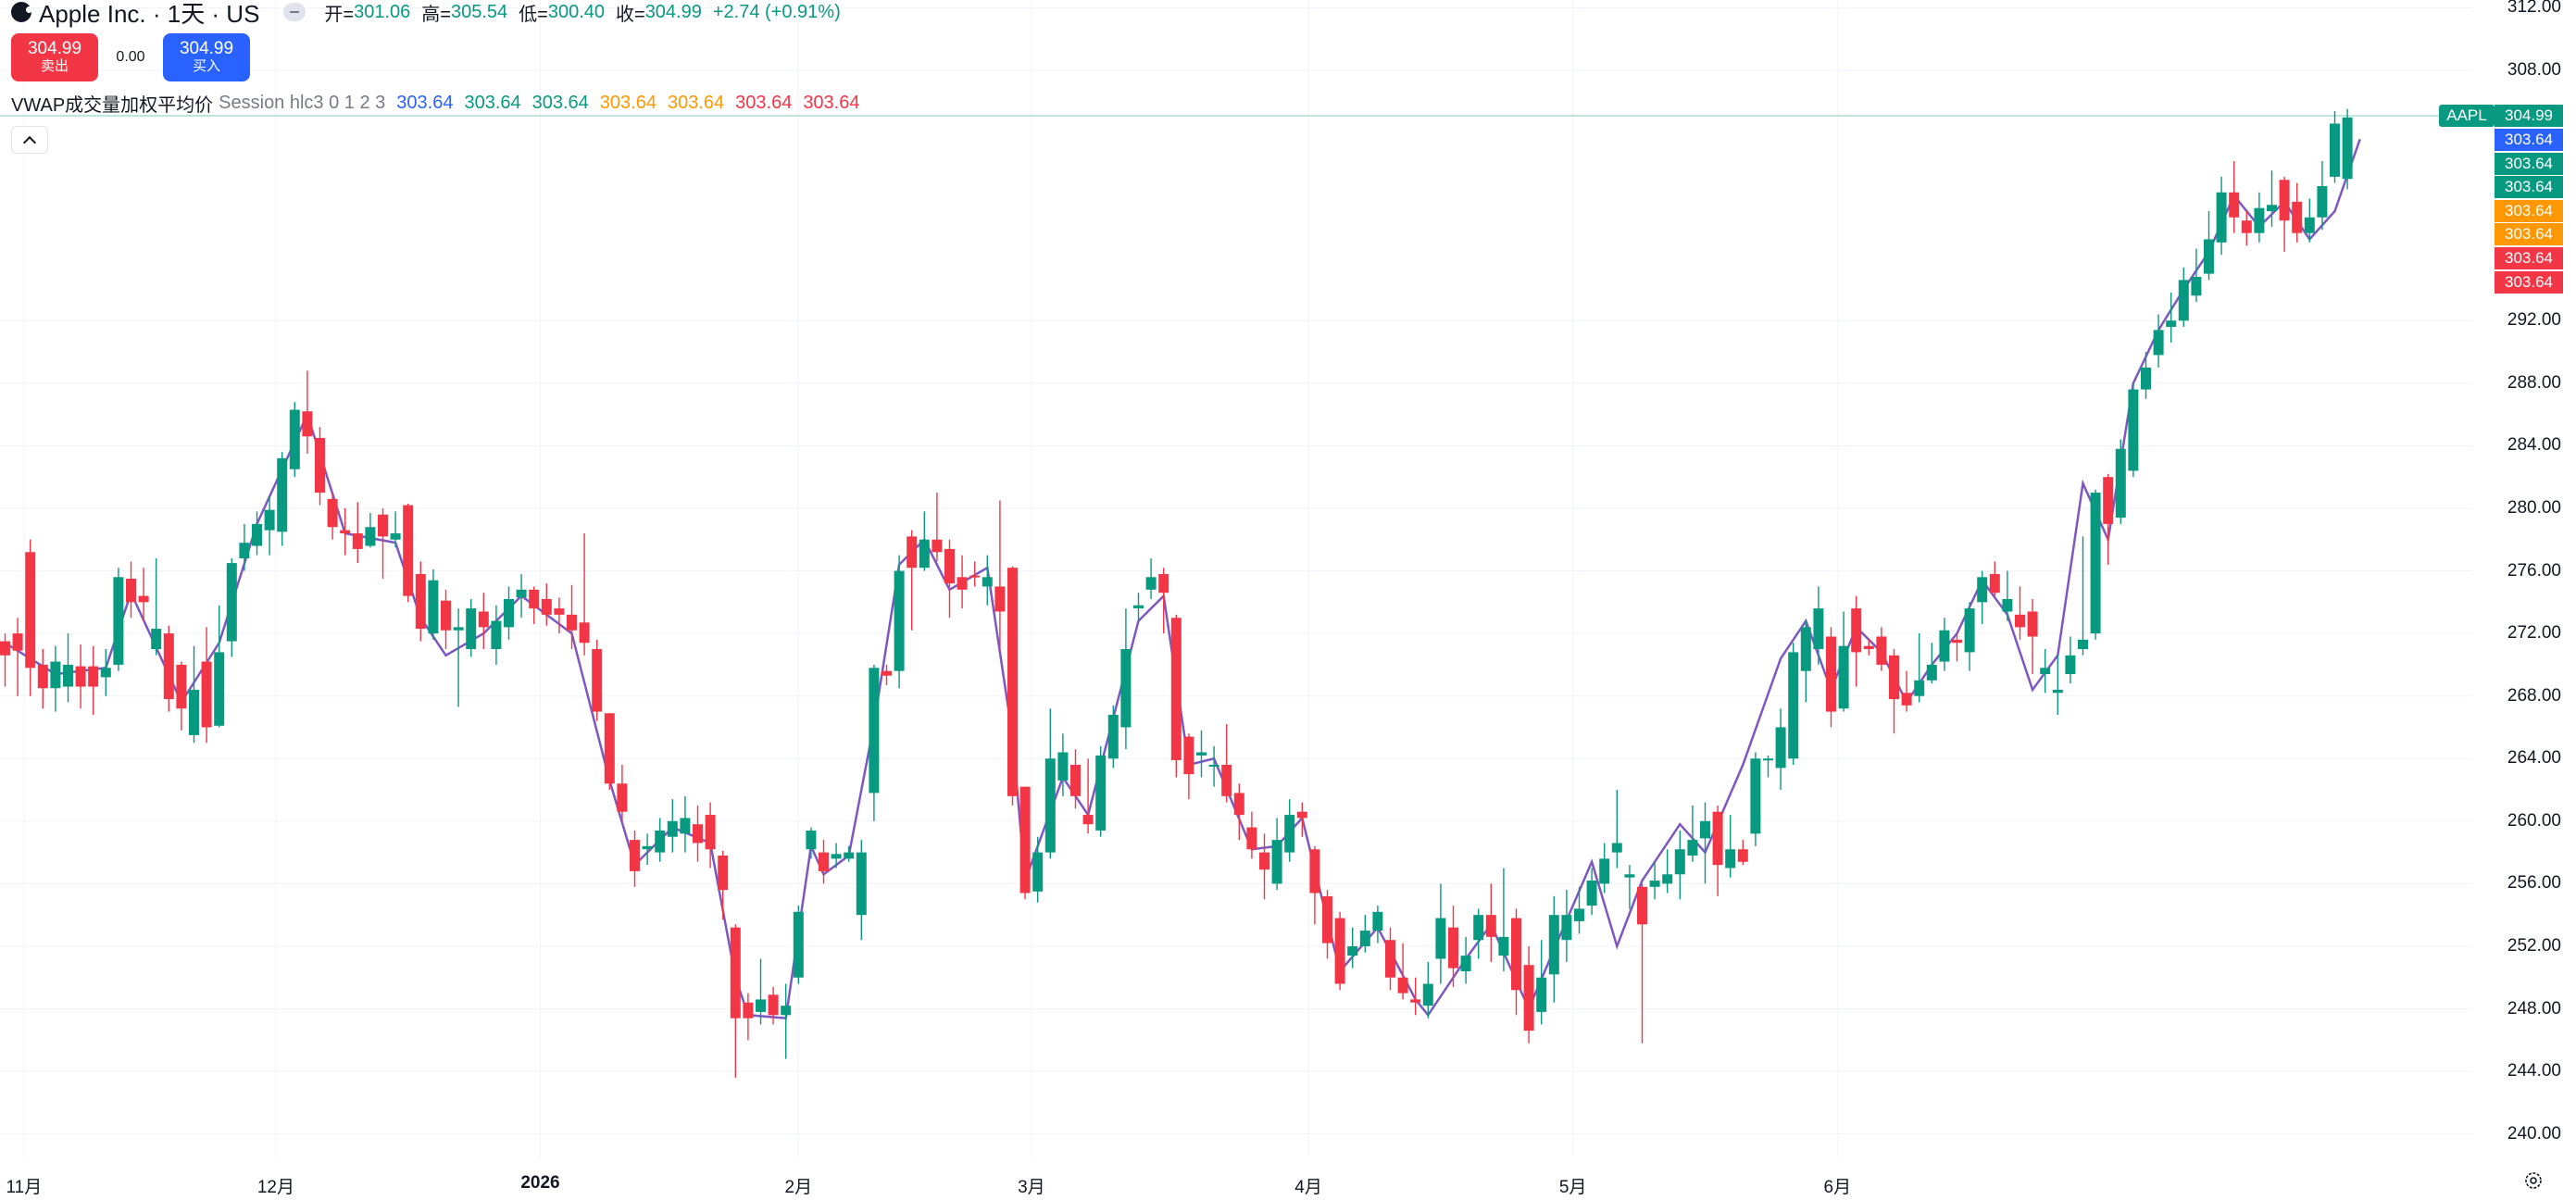 This screenshot has height=1200, width=2576. I want to click on hide-legend-icon, so click(294, 12).